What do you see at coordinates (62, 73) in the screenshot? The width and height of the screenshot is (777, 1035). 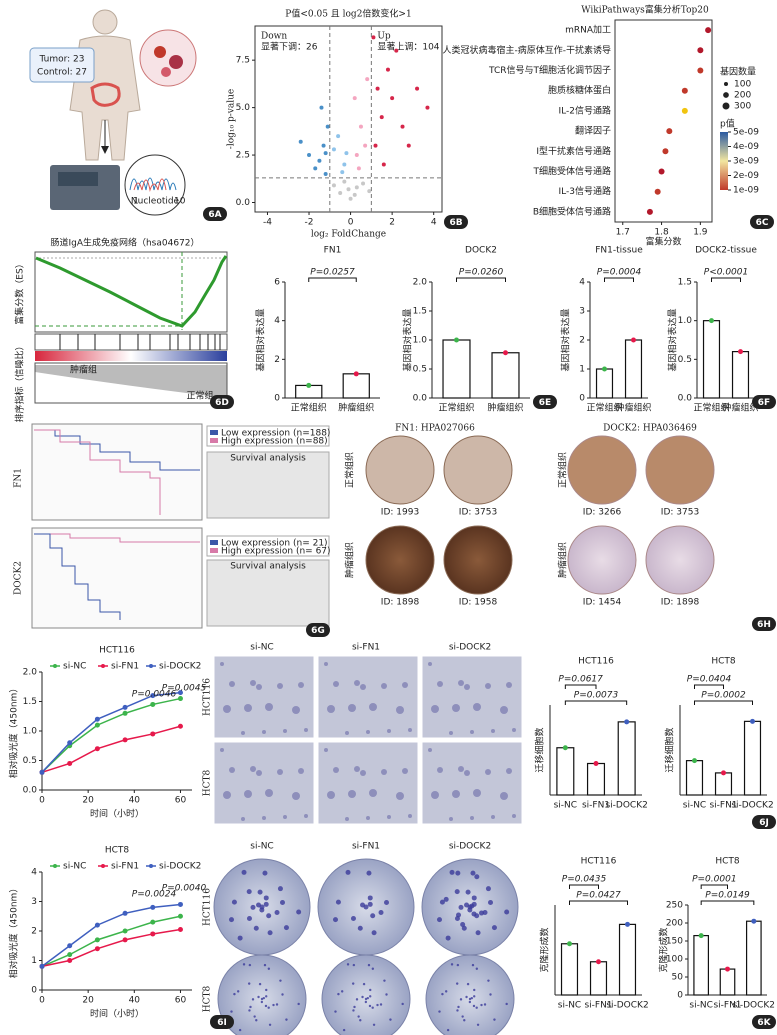 I see `control-count: Control: 27` at bounding box center [62, 73].